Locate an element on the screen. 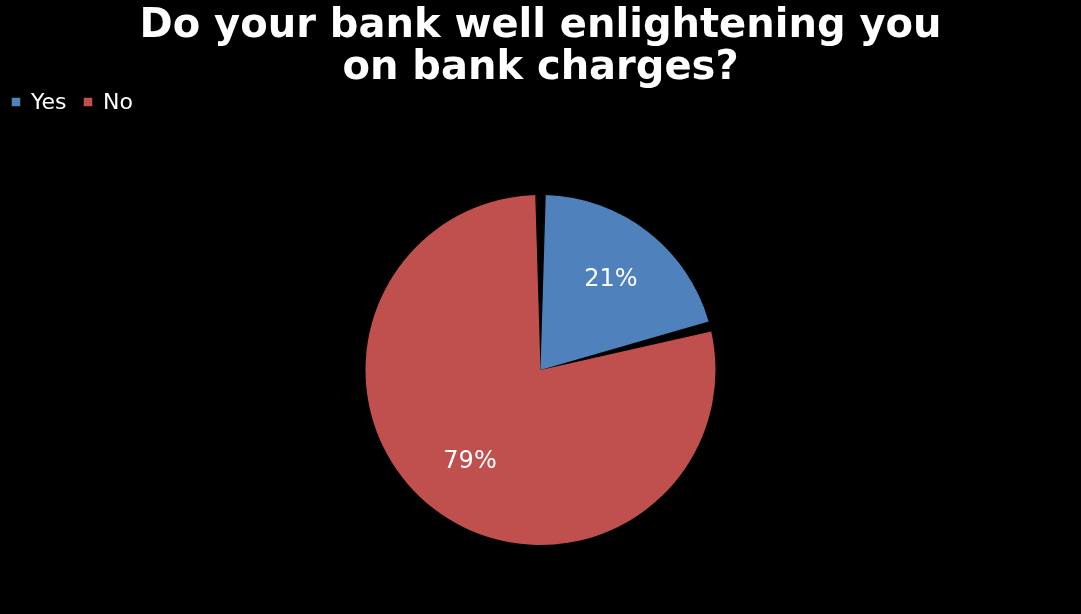  data-label: 79% is located at coordinates (470, 459).